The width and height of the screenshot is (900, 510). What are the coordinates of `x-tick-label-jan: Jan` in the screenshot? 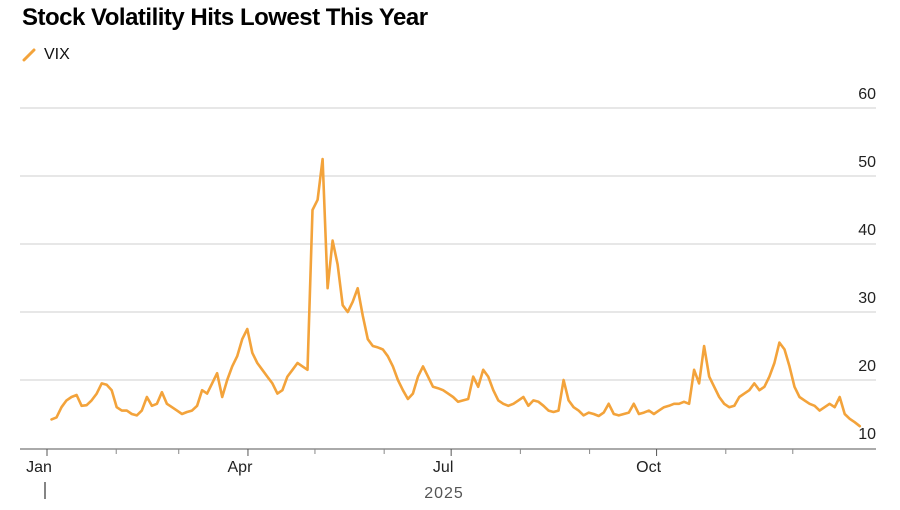 It's located at (39, 467).